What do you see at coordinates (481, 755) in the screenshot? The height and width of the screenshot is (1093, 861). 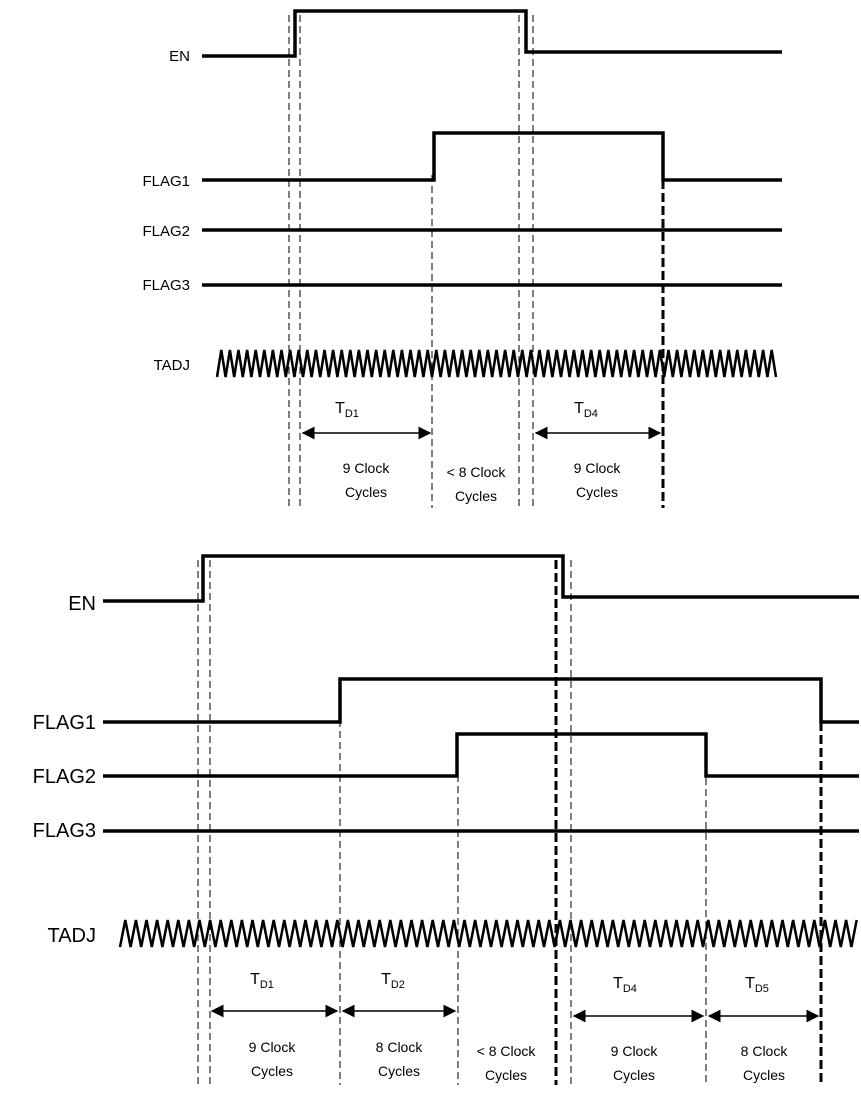 I see `waveform-flag2` at bounding box center [481, 755].